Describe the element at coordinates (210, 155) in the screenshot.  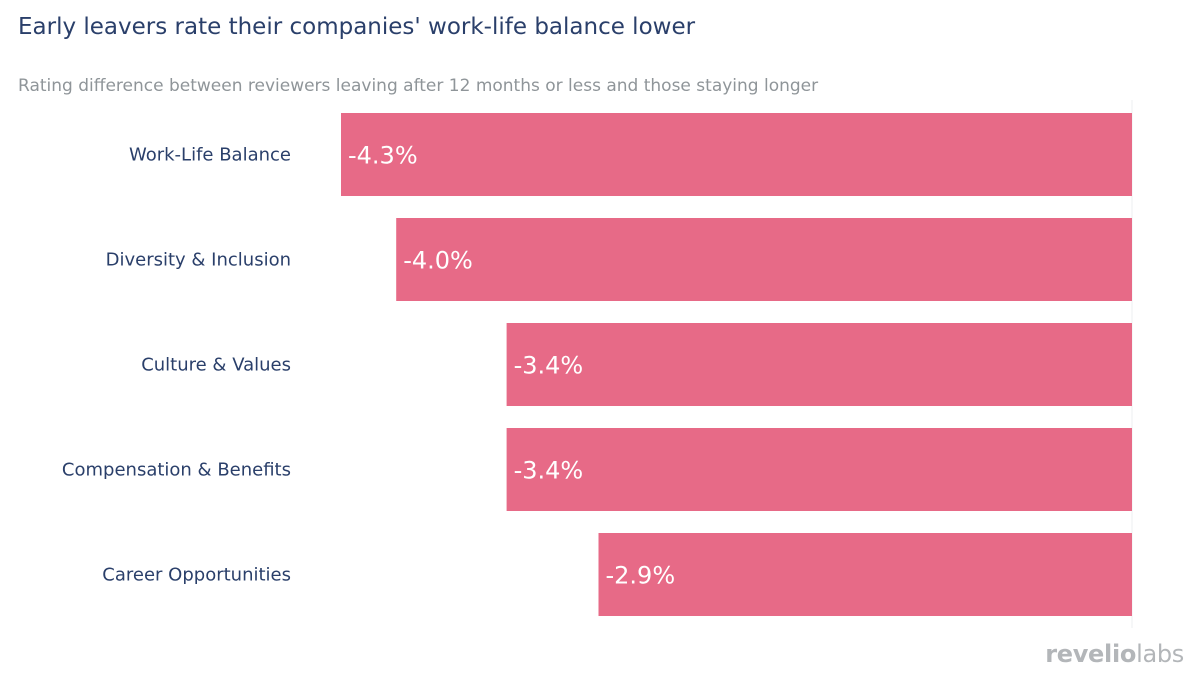
I see `category-label: Work-Life Balance` at that location.